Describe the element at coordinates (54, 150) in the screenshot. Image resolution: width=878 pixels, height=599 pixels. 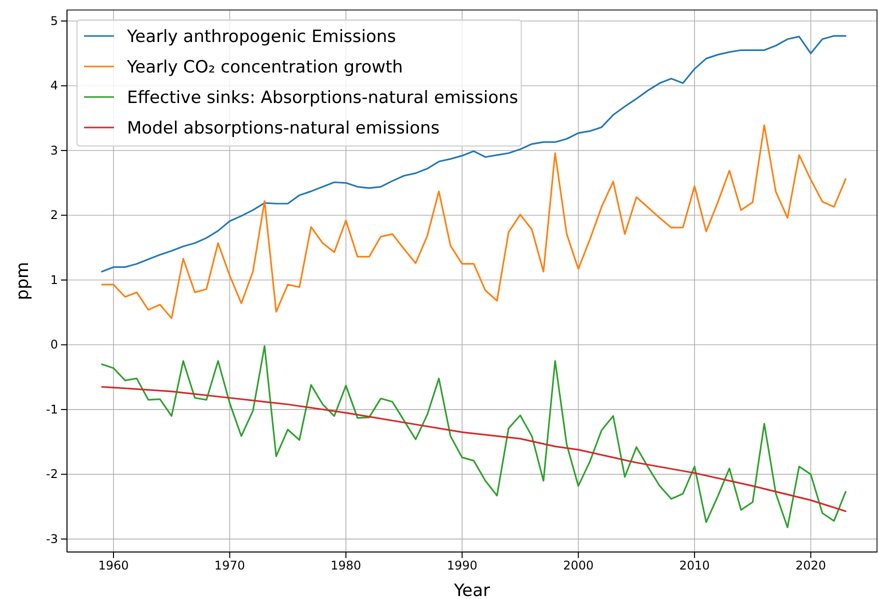
I see `y-tick-label: 3` at that location.